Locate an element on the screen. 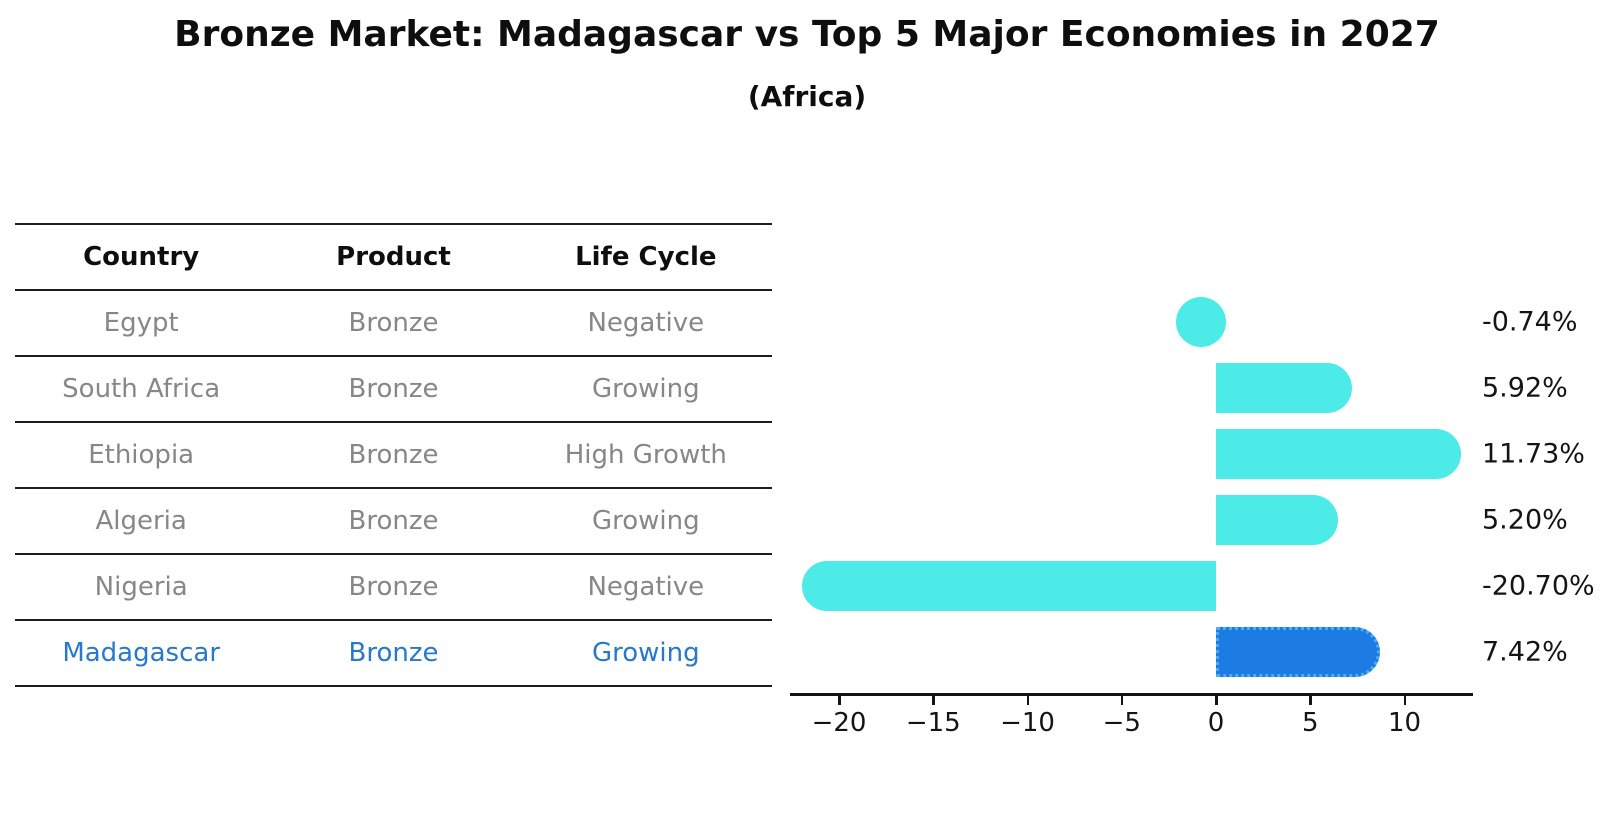 The width and height of the screenshot is (1614, 823). x-axis-tick-label: 0 is located at coordinates (1216, 723).